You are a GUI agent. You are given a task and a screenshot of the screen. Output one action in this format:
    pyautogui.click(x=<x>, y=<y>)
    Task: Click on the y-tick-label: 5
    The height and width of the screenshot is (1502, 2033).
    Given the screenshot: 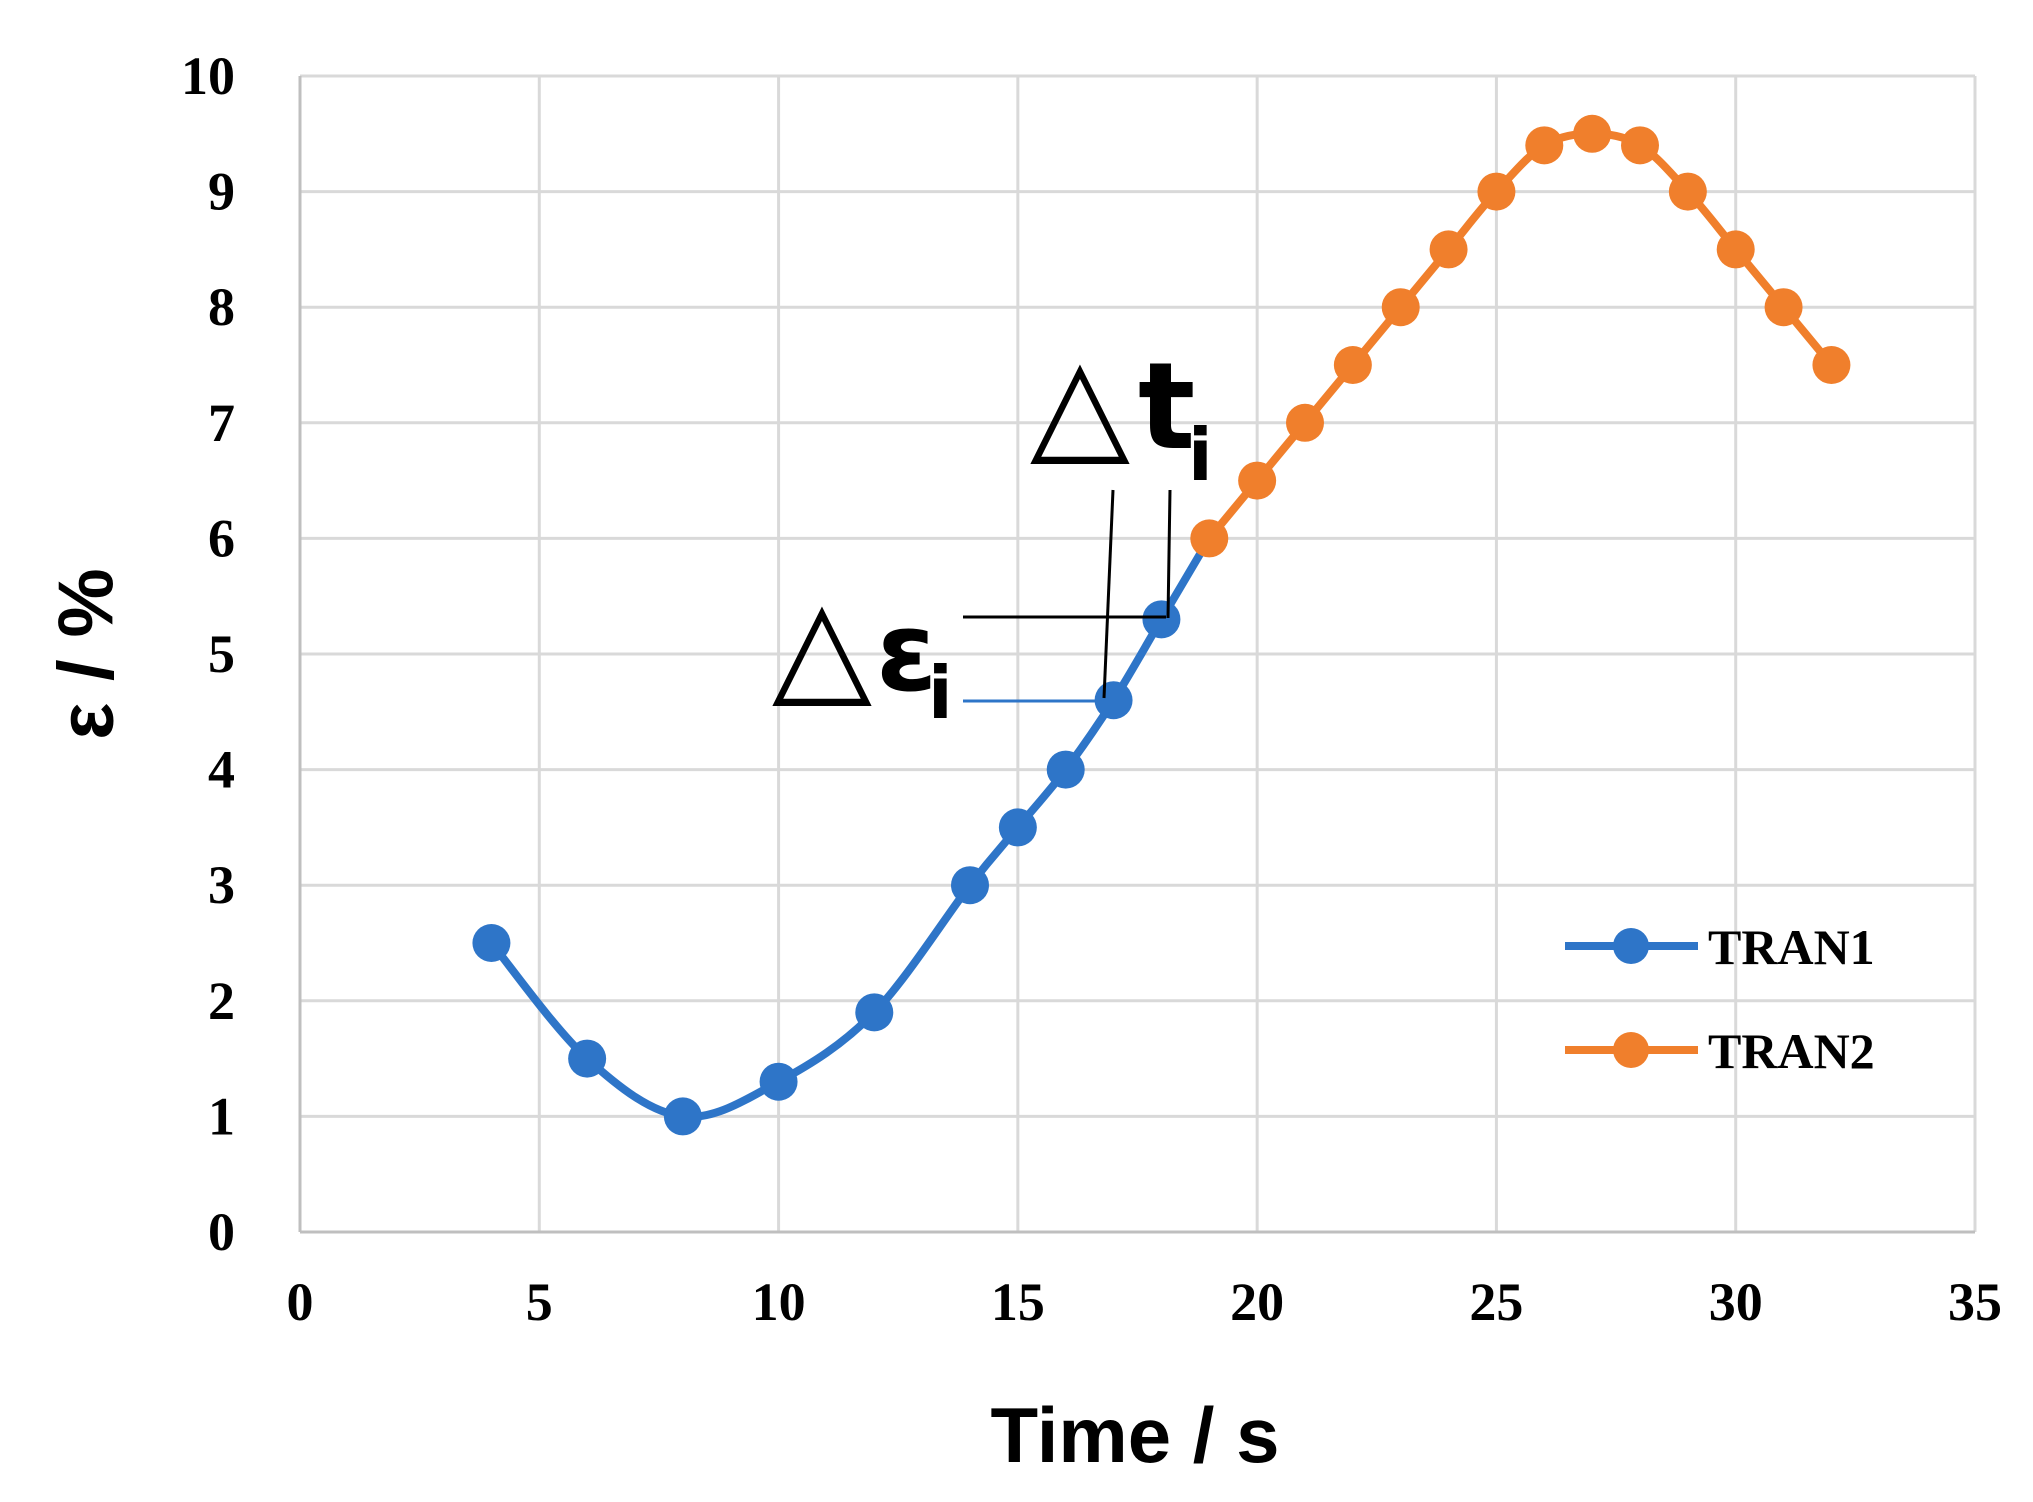 What is the action you would take?
    pyautogui.click(x=221, y=654)
    